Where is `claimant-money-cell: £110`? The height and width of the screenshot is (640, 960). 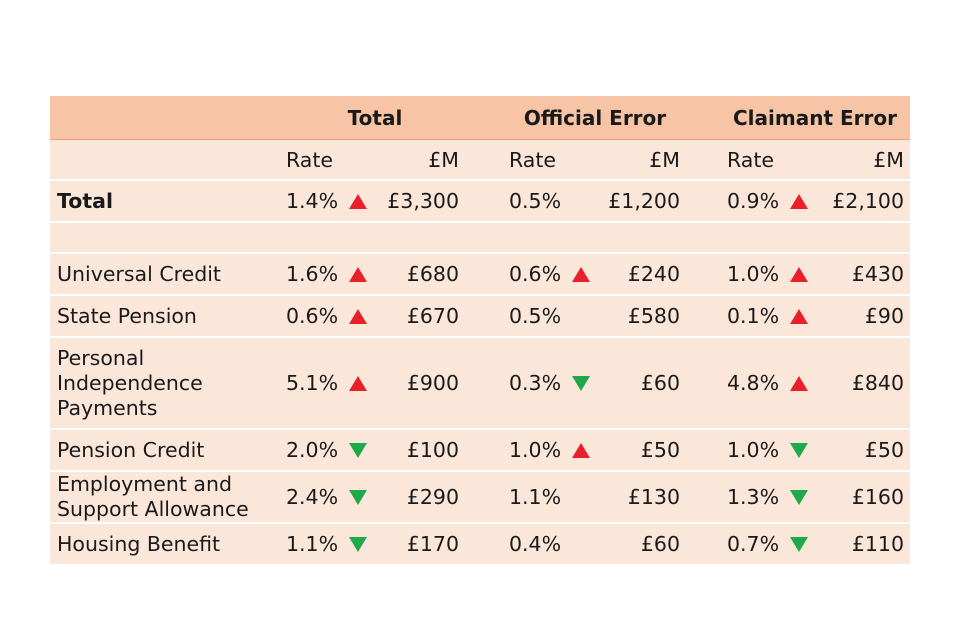 claimant-money-cell: £110 is located at coordinates (857, 544).